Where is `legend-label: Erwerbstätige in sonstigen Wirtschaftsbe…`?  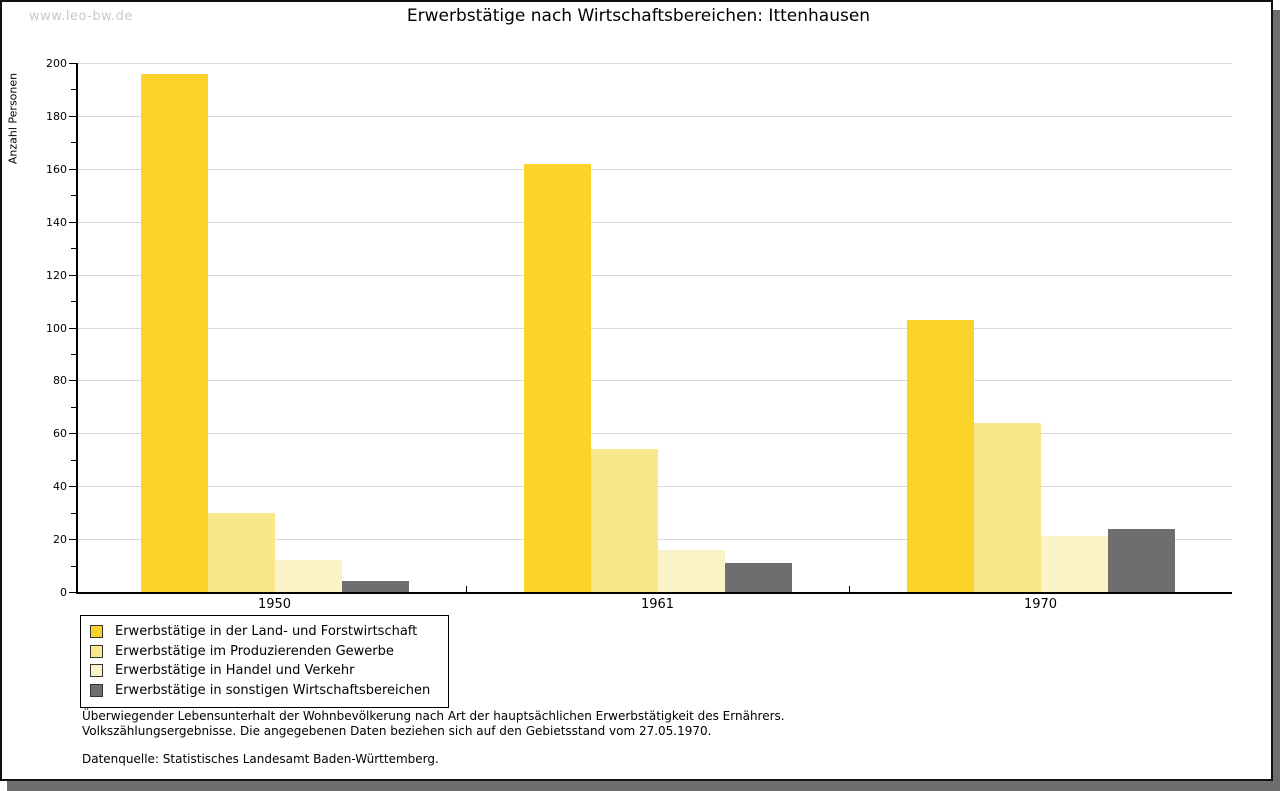 legend-label: Erwerbstätige in sonstigen Wirtschaftsbe… is located at coordinates (273, 690).